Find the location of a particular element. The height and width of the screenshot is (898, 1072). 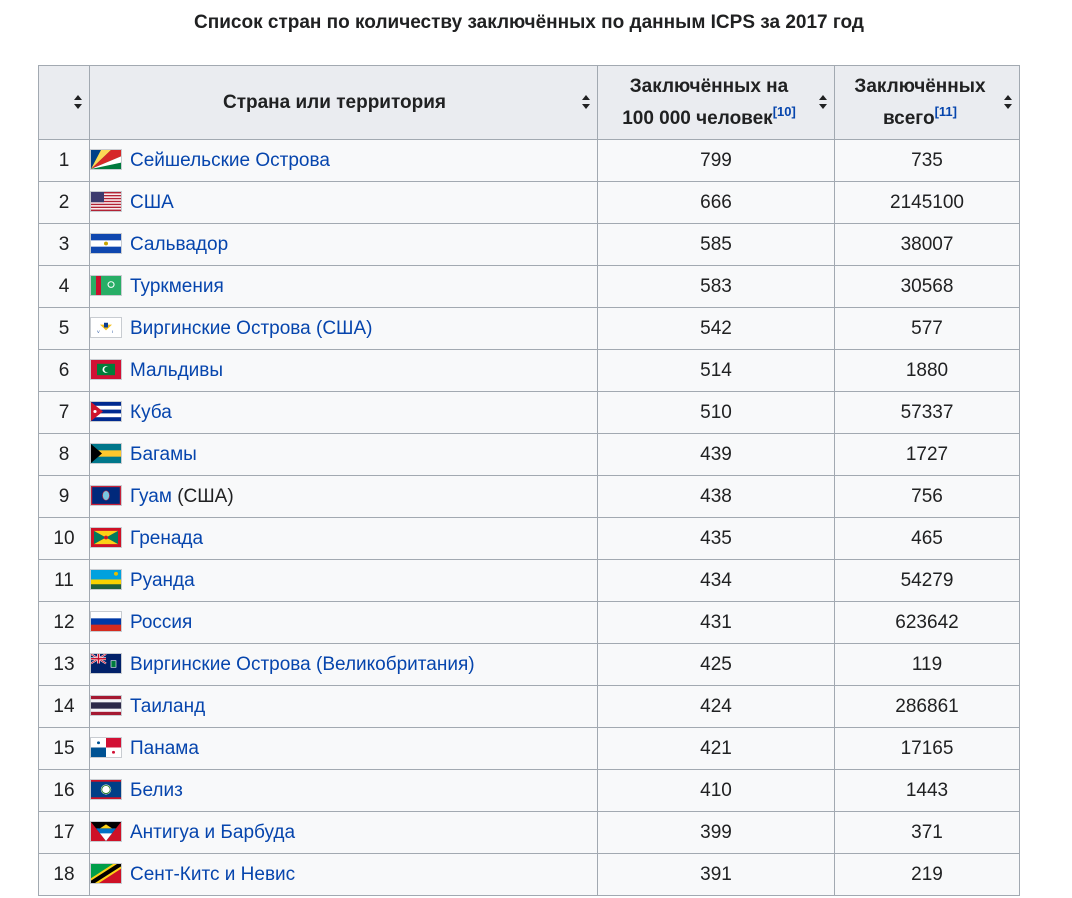

rate-cell: 514 is located at coordinates (716, 370).